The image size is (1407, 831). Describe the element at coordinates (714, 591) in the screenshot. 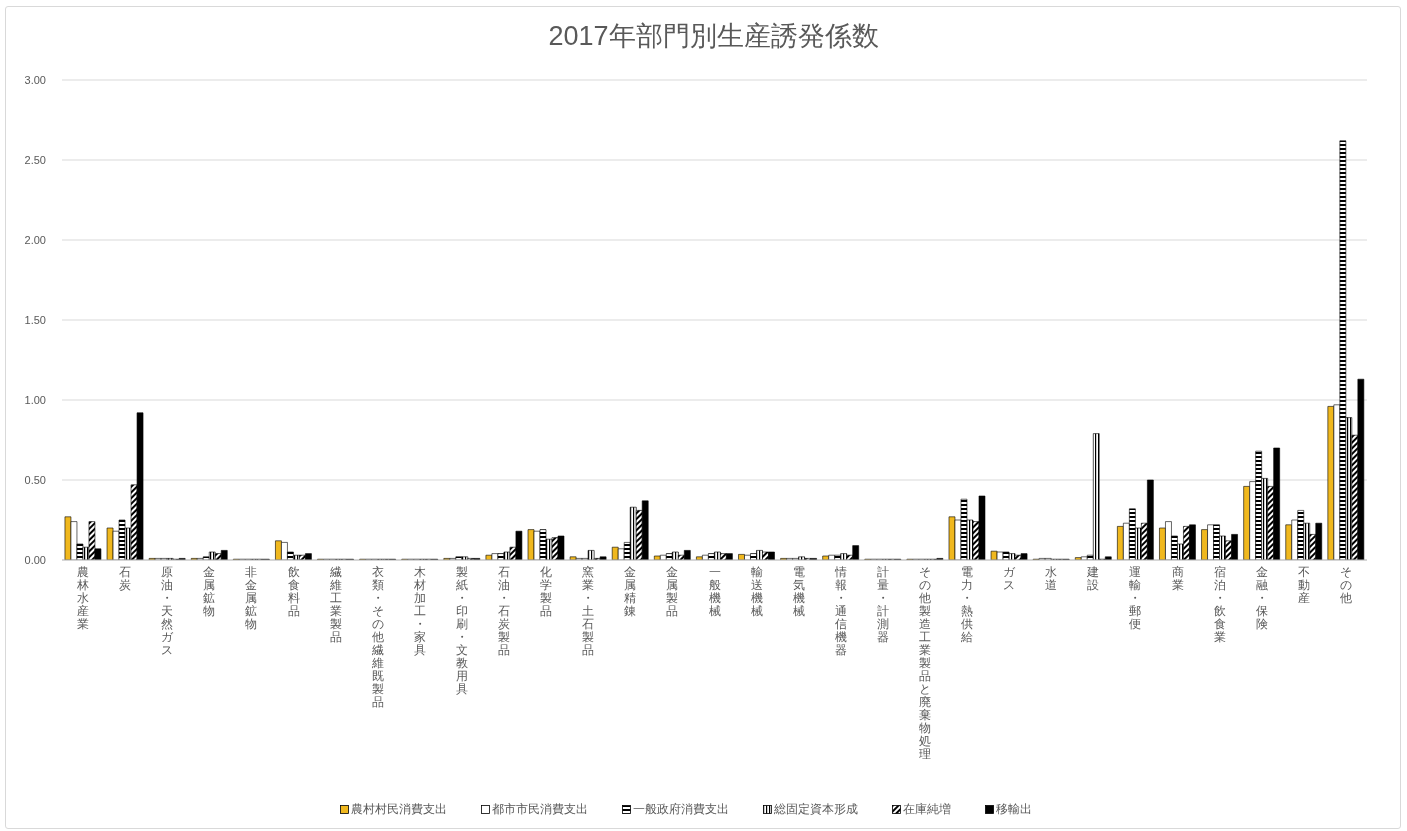

I see `x-tick-label: 一般機械` at that location.